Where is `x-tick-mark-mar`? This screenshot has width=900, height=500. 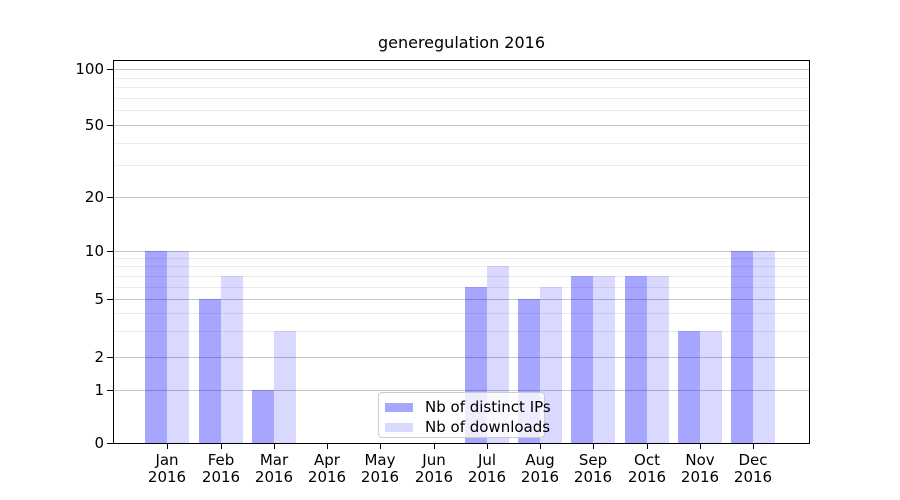 x-tick-mark-mar is located at coordinates (274, 446).